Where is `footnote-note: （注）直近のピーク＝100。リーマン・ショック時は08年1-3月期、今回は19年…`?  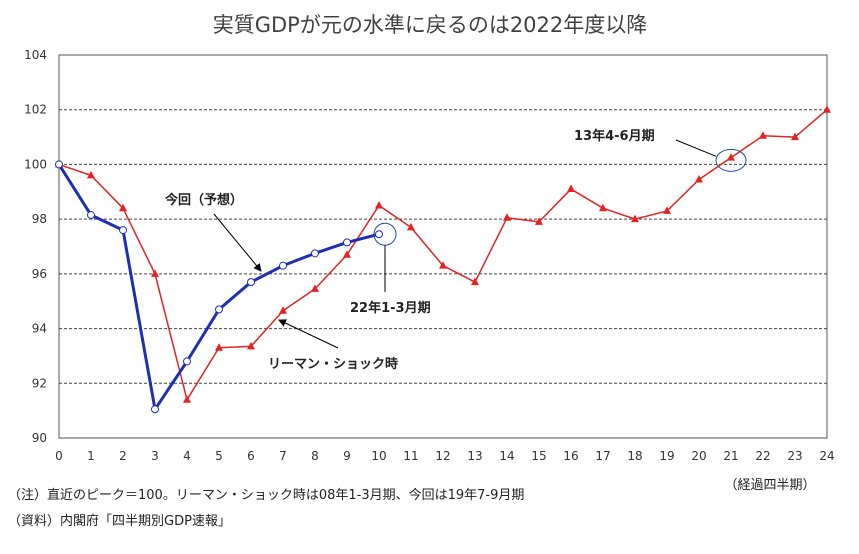 footnote-note: （注）直近のピーク＝100。リーマン・ショック時は08年1-3月期、今回は19年… is located at coordinates (266, 495).